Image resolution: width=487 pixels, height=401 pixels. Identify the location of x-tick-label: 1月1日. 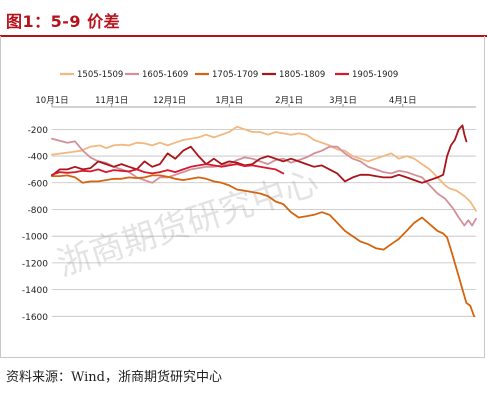
(229, 101).